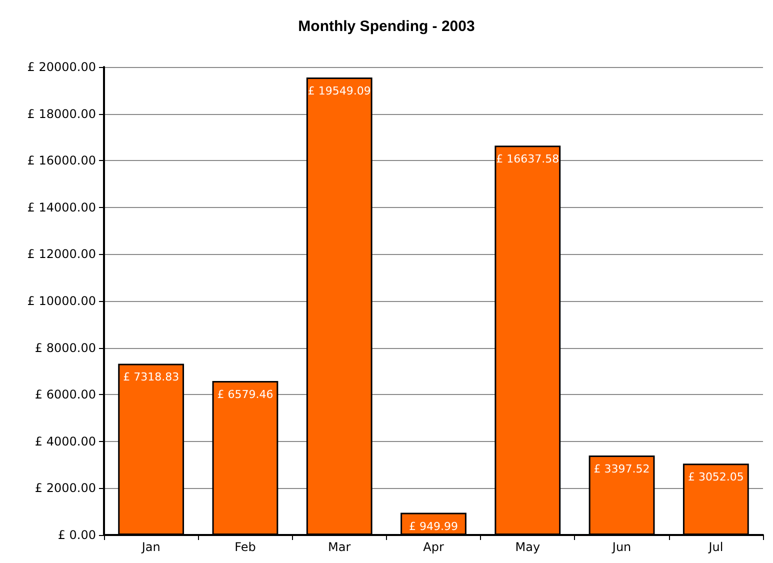 The width and height of the screenshot is (773, 563). I want to click on y-tick-label: £ 14000.00, so click(61, 207).